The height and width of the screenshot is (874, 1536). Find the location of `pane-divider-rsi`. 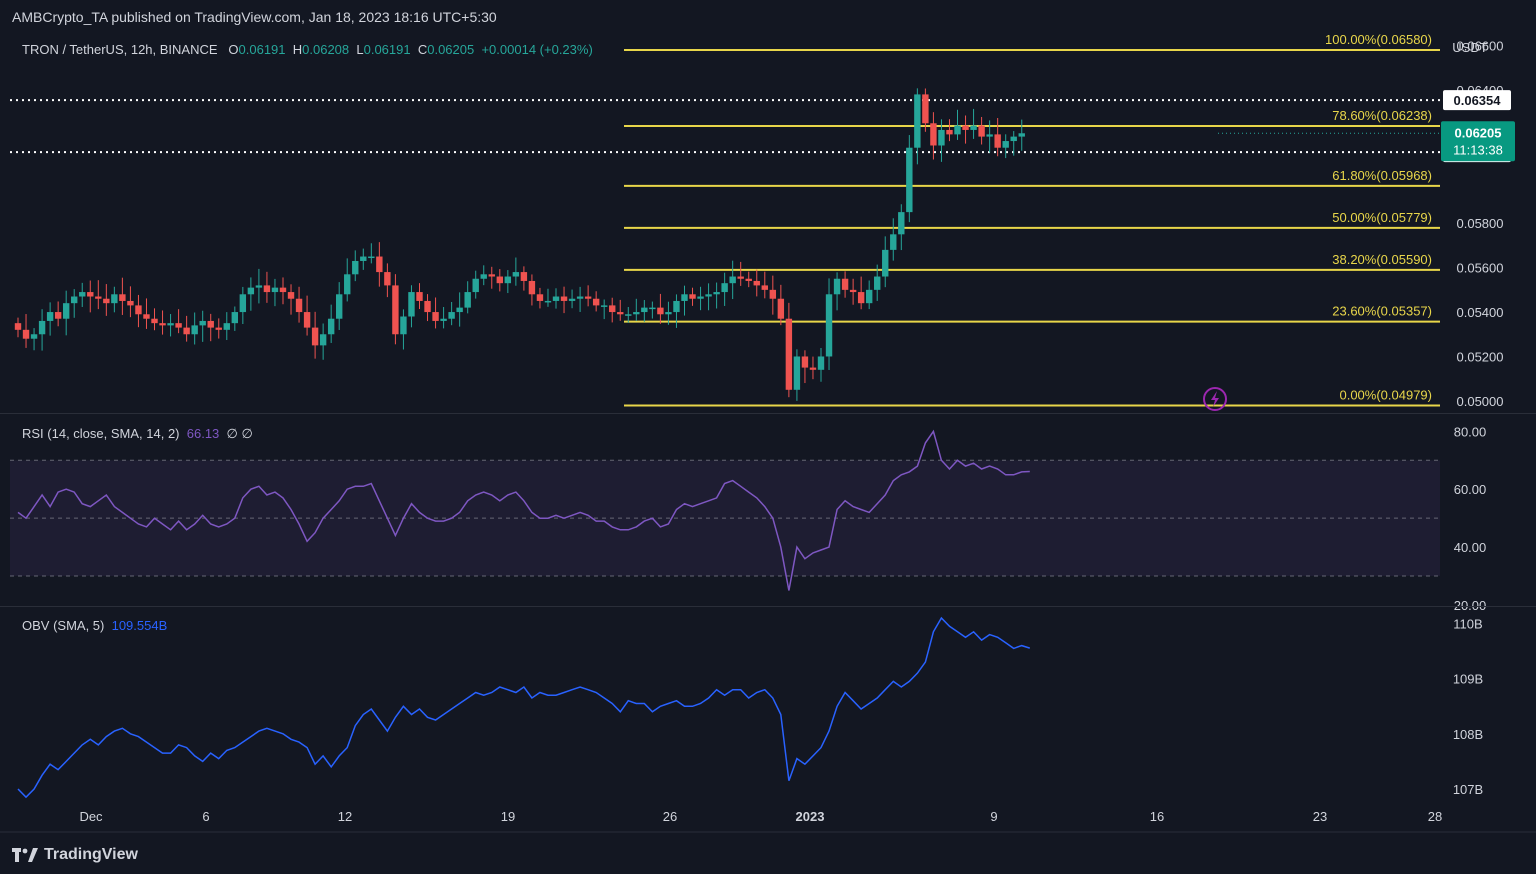

pane-divider-rsi is located at coordinates (768, 413).